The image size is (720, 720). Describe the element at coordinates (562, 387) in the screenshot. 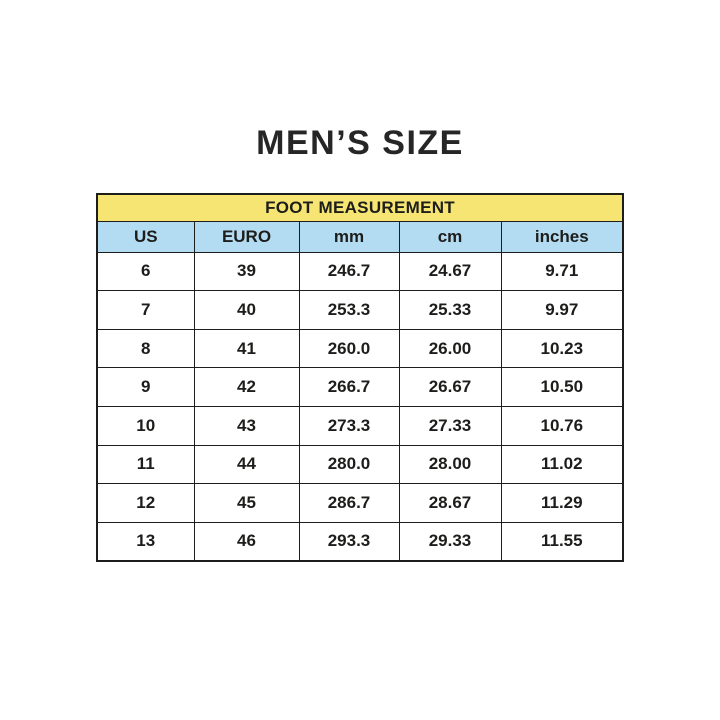

I see `table-cell-inches: 10.50` at that location.